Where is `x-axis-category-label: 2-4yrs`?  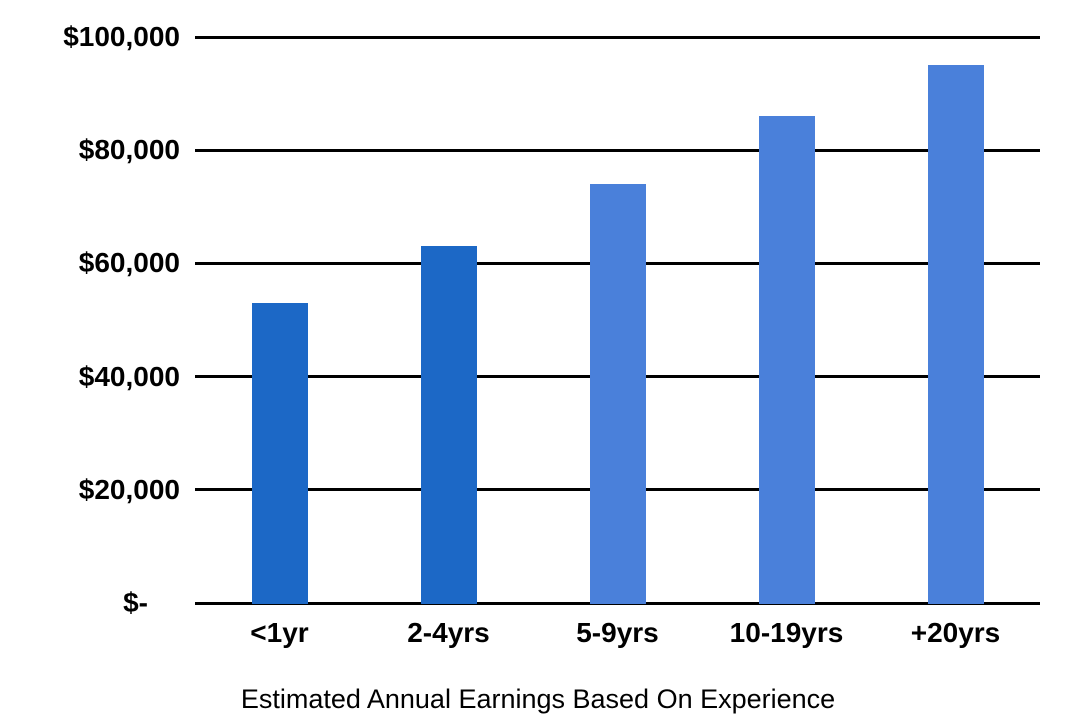
x-axis-category-label: 2-4yrs is located at coordinates (448, 632).